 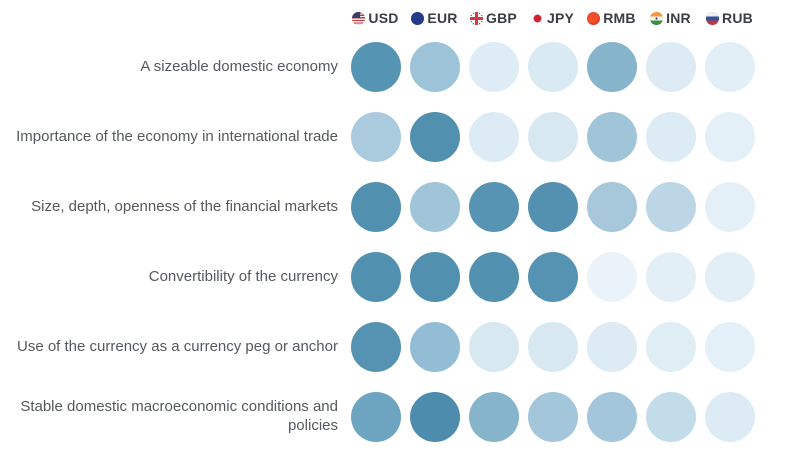 I want to click on score-dot-eur-row1, so click(x=434, y=67).